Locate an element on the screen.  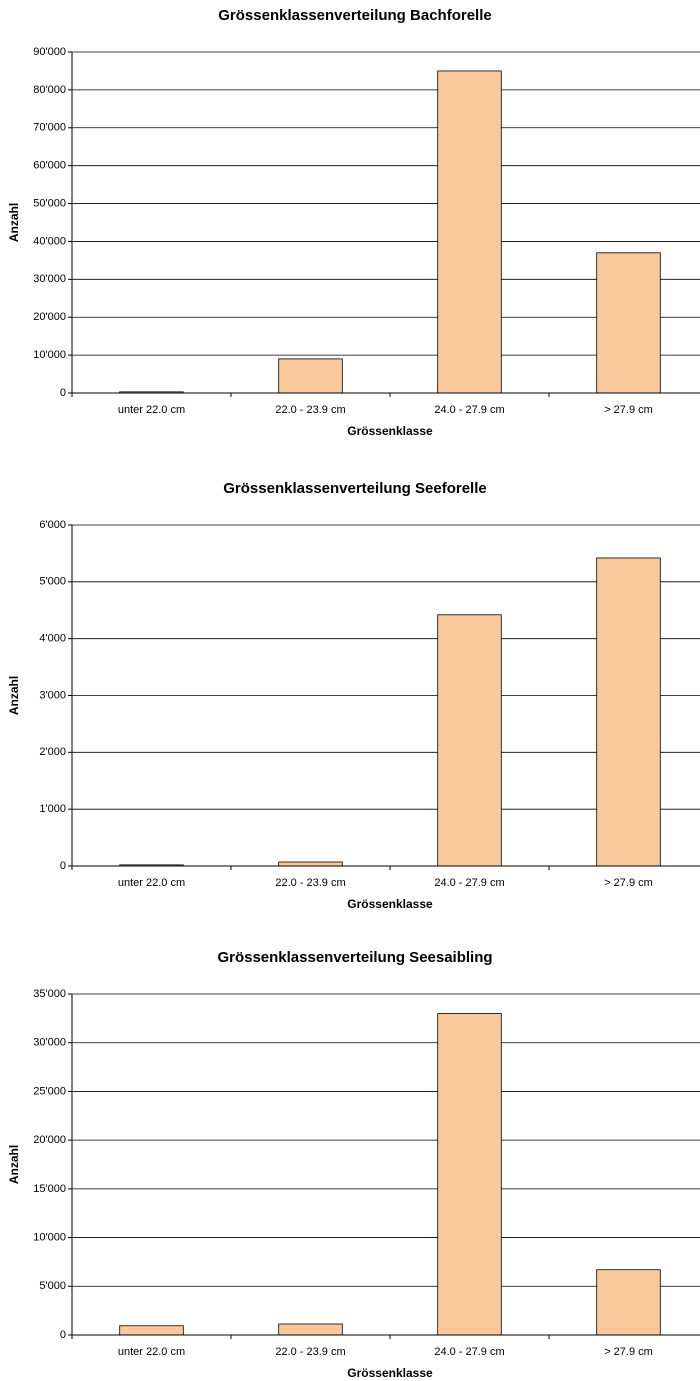
y-tick-label: 50'000 is located at coordinates (49, 203).